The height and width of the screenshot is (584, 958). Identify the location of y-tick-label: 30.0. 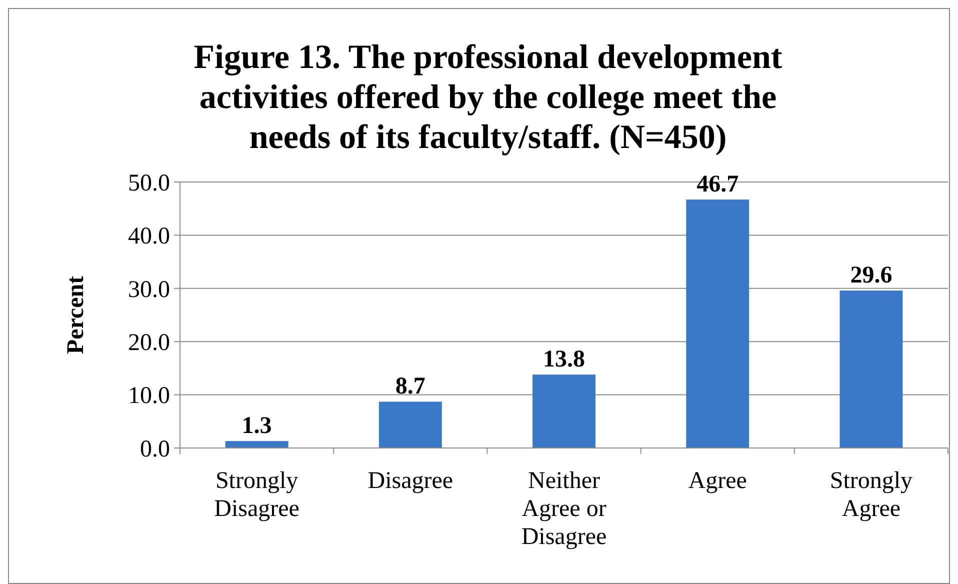
(149, 289).